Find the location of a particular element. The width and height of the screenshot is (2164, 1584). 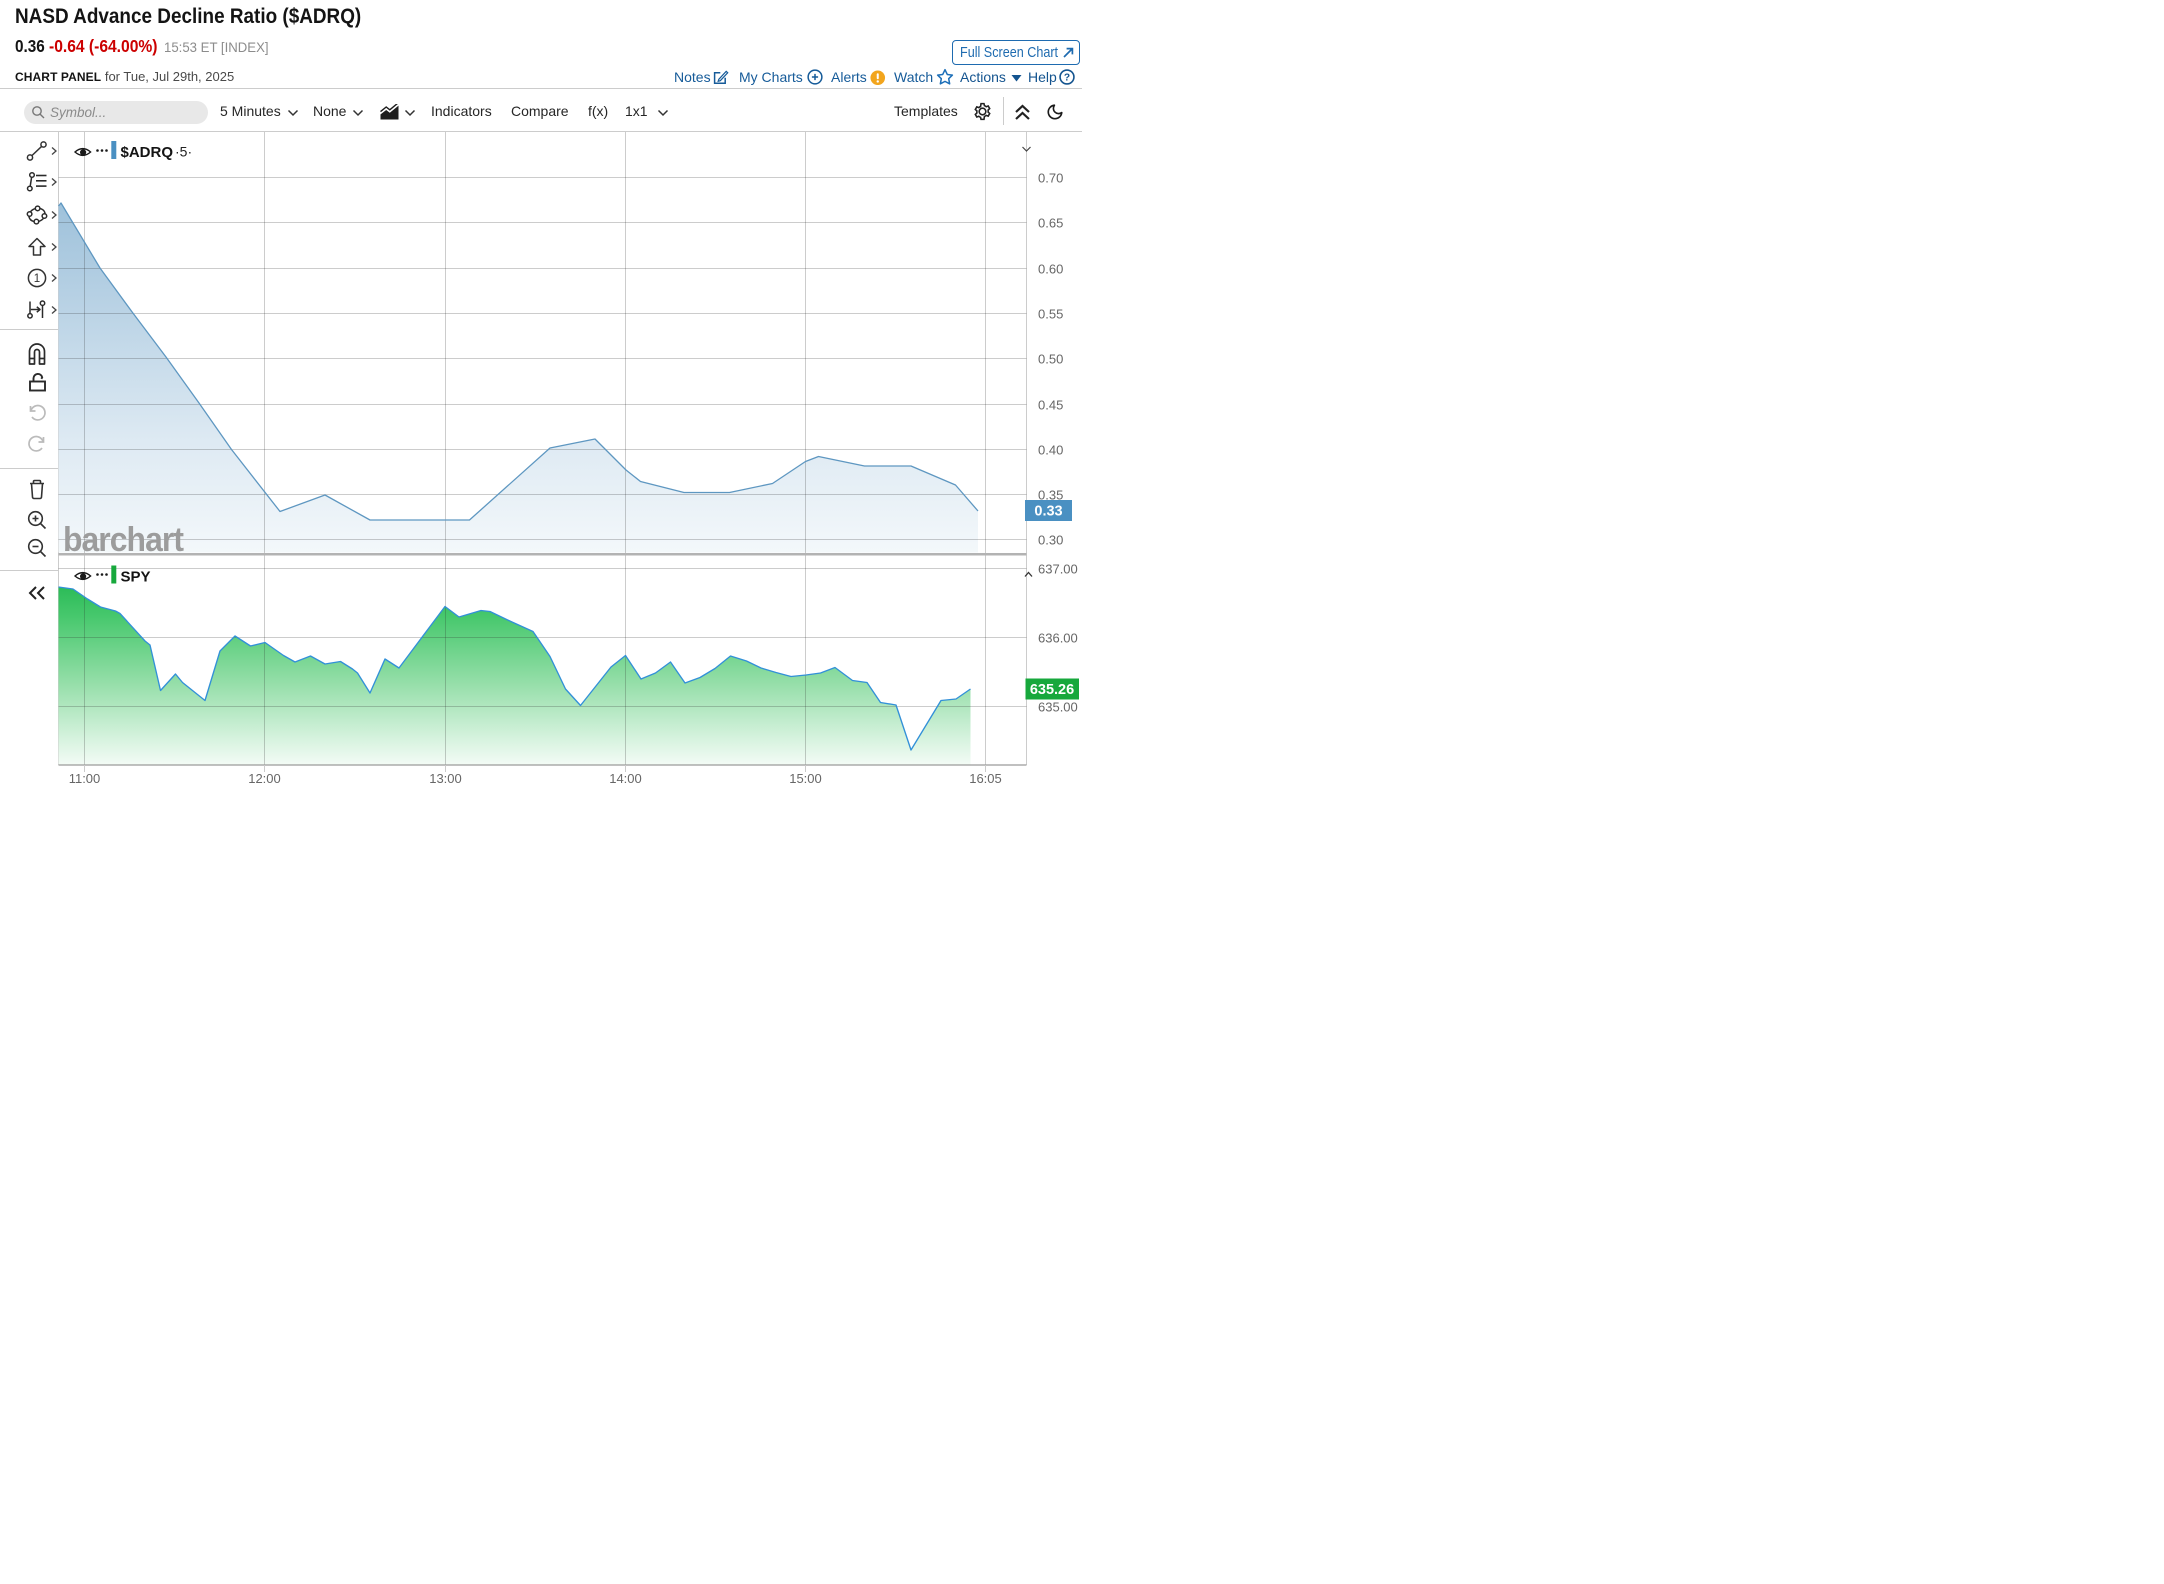

svg-text: 16:05 is located at coordinates (985, 778).